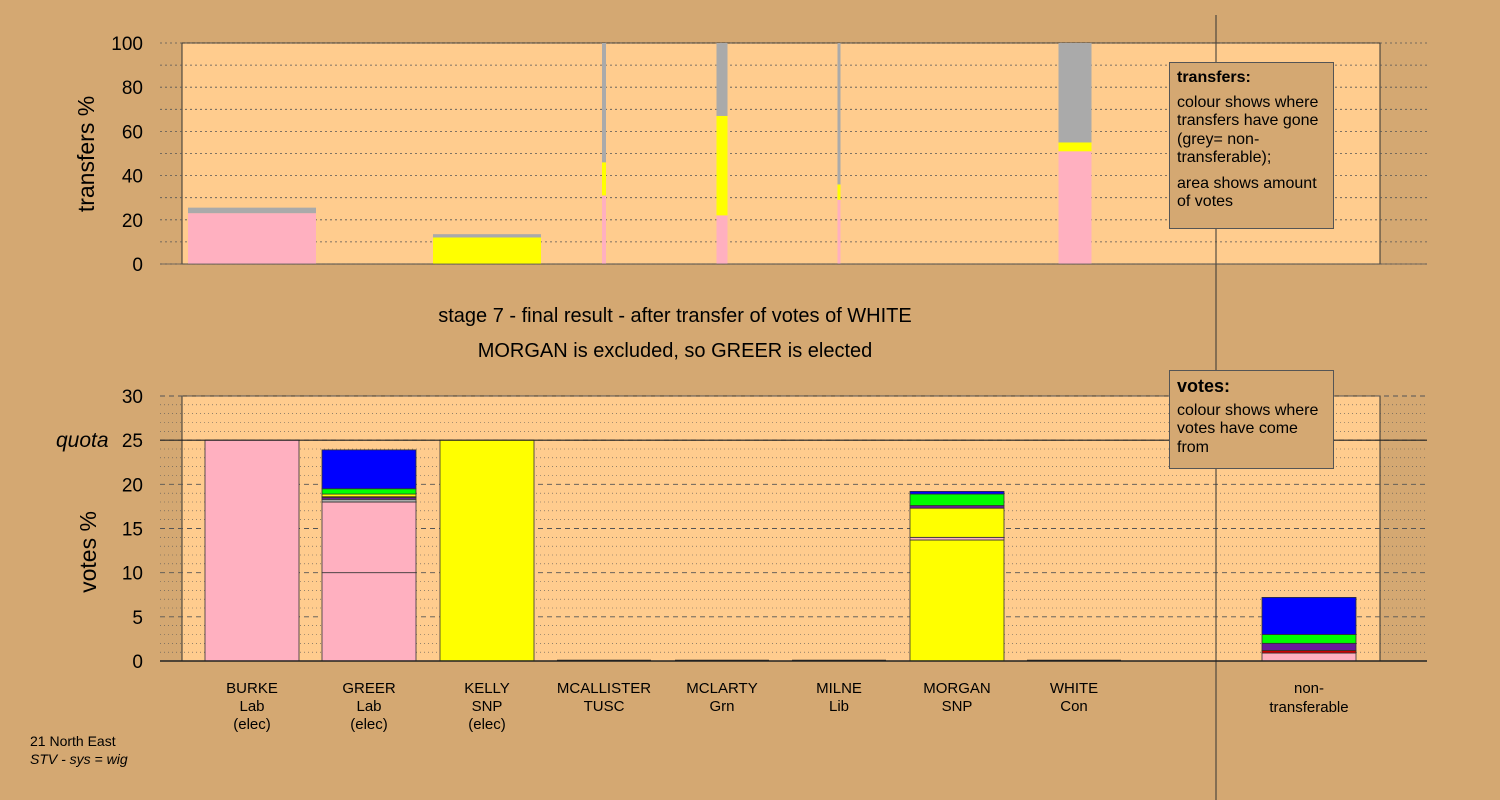 This screenshot has height=800, width=1500. I want to click on transfer-segment-white-nontransferable, so click(1075, 93).